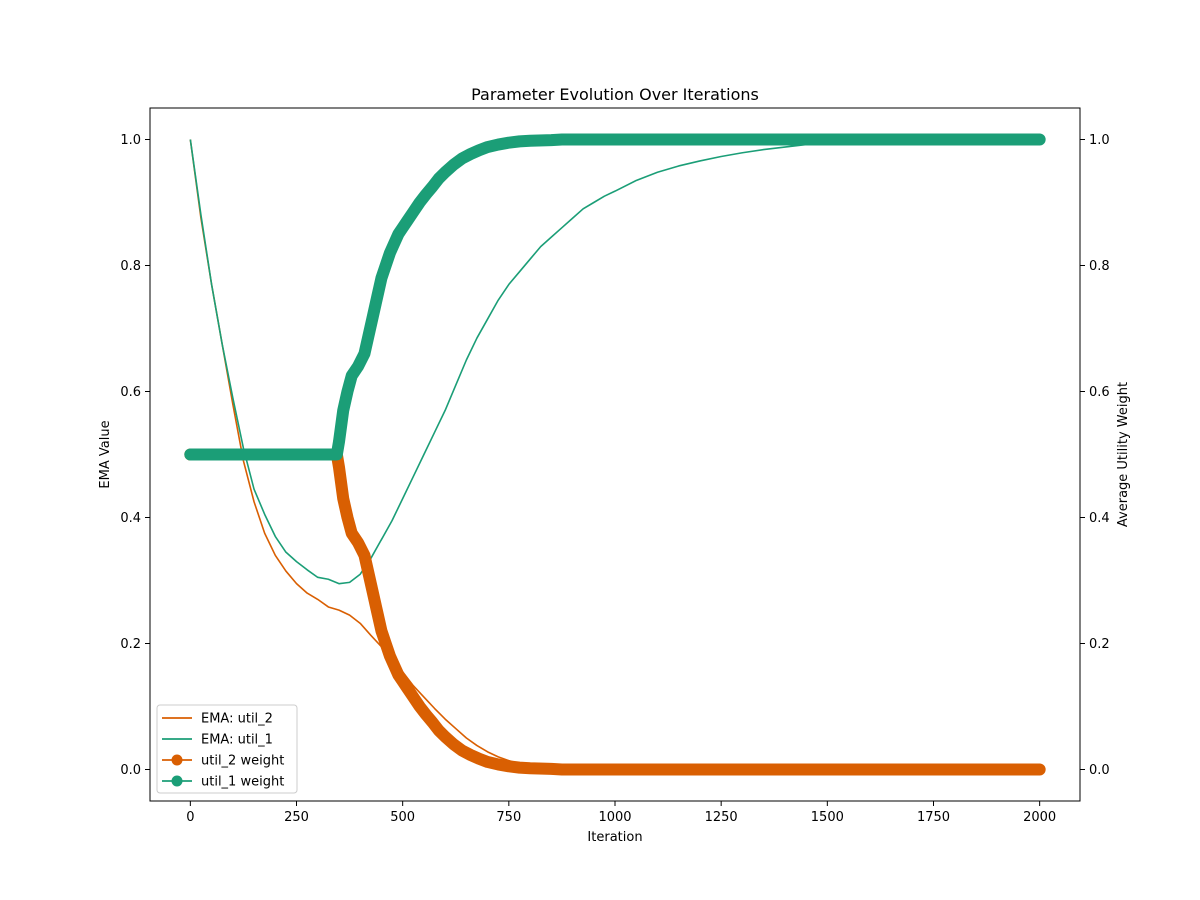 This screenshot has height=900, width=1200. Describe the element at coordinates (721, 817) in the screenshot. I see `x-tick-label: 1250` at that location.